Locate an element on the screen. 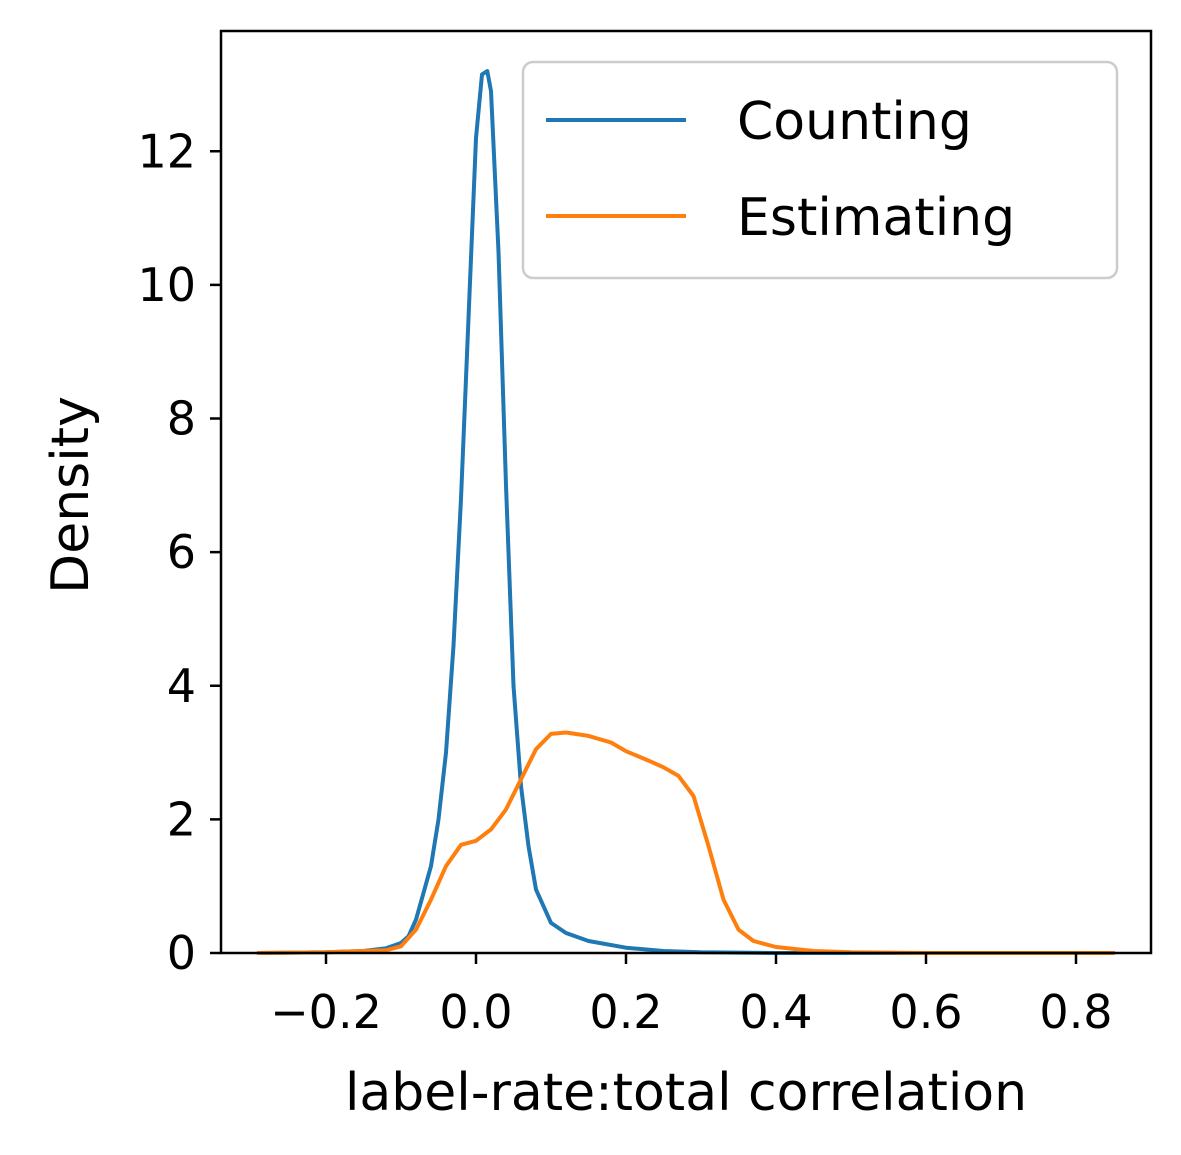  x-tick-label: 0.0 is located at coordinates (475, 1012).